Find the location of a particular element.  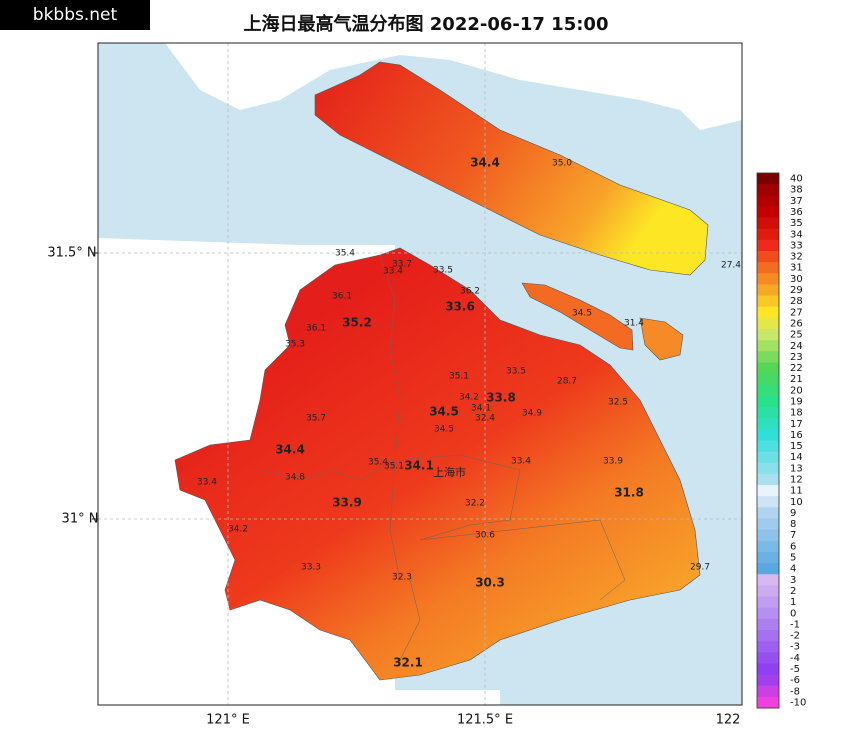

station-value: 35.2 is located at coordinates (357, 323).